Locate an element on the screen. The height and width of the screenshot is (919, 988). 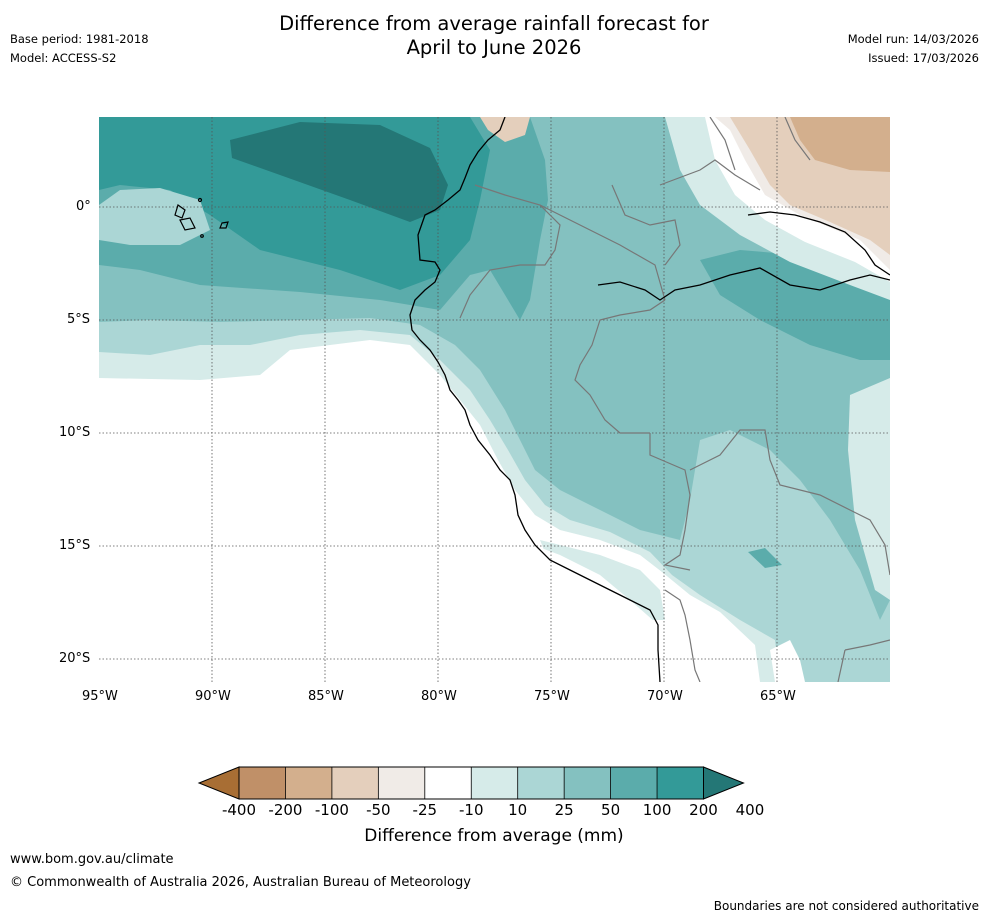
contour-10-25-ne is located at coordinates (777, 208).